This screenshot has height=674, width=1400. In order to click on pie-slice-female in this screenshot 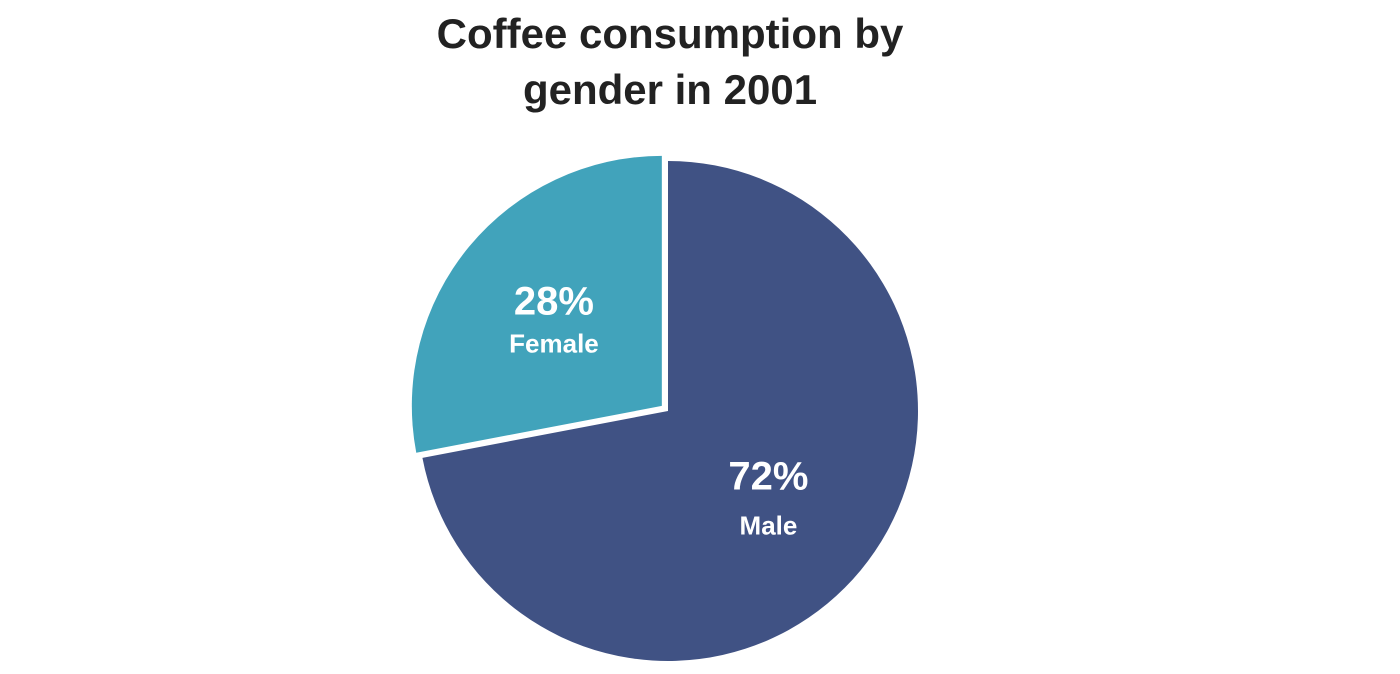, I will do `click(536, 304)`.